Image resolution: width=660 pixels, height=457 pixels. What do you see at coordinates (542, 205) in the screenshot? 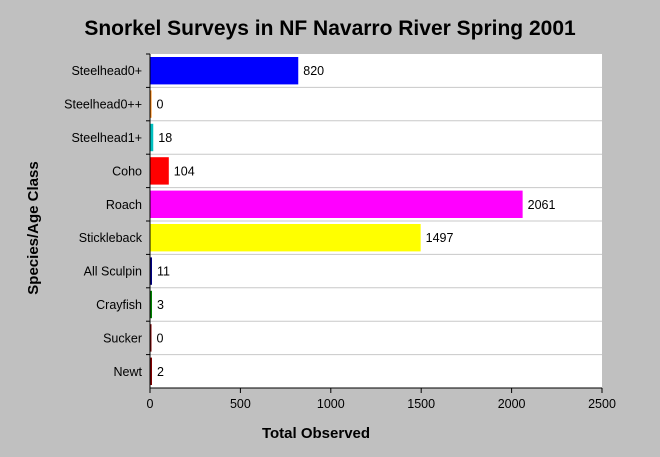
I see `value-label: 2061` at bounding box center [542, 205].